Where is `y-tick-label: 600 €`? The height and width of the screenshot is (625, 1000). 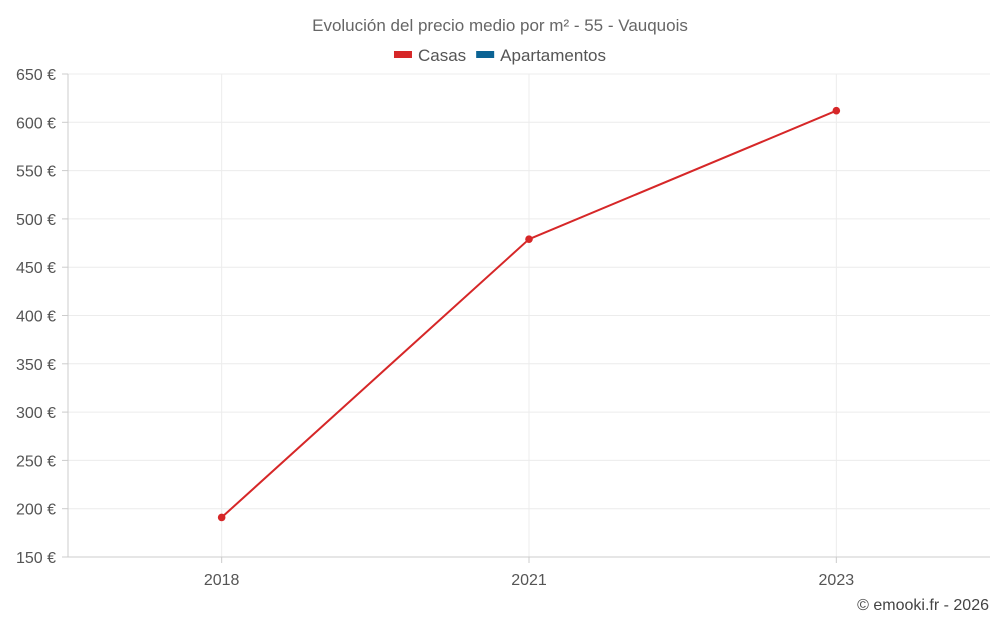 y-tick-label: 600 € is located at coordinates (36, 123).